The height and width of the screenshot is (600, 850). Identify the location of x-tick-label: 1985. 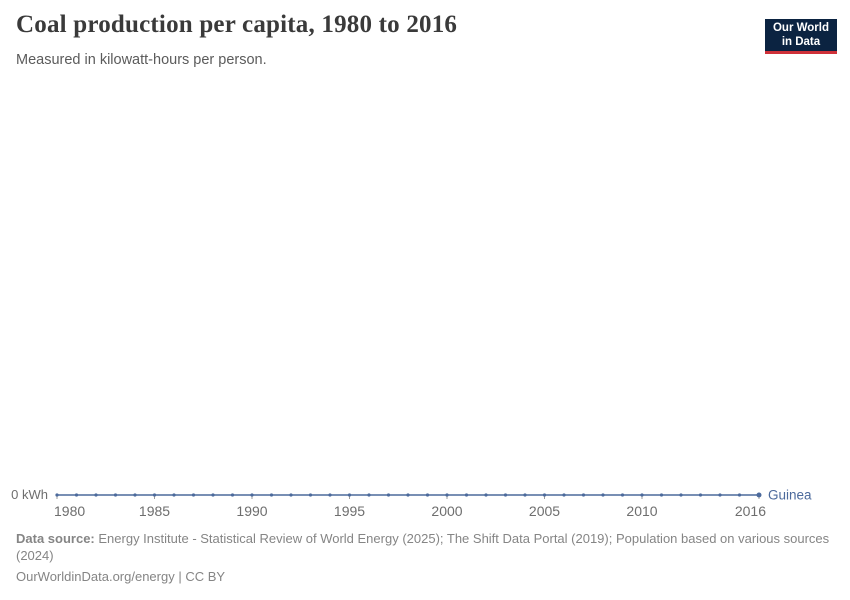
(154, 511).